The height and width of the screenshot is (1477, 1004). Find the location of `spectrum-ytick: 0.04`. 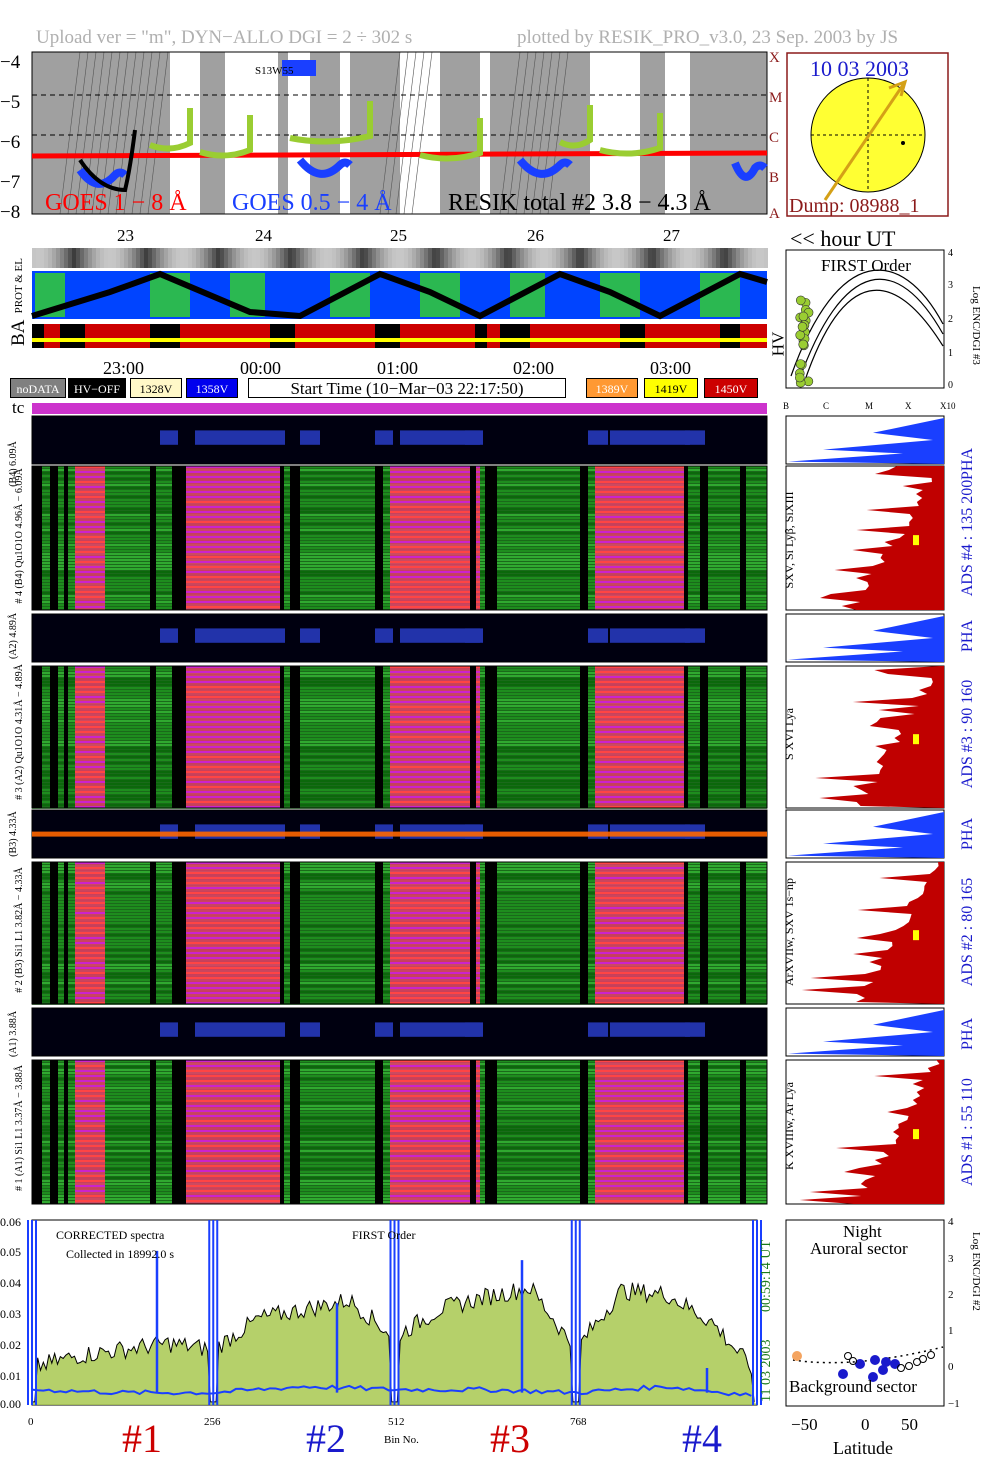

spectrum-ytick: 0.04 is located at coordinates (10, 1283).